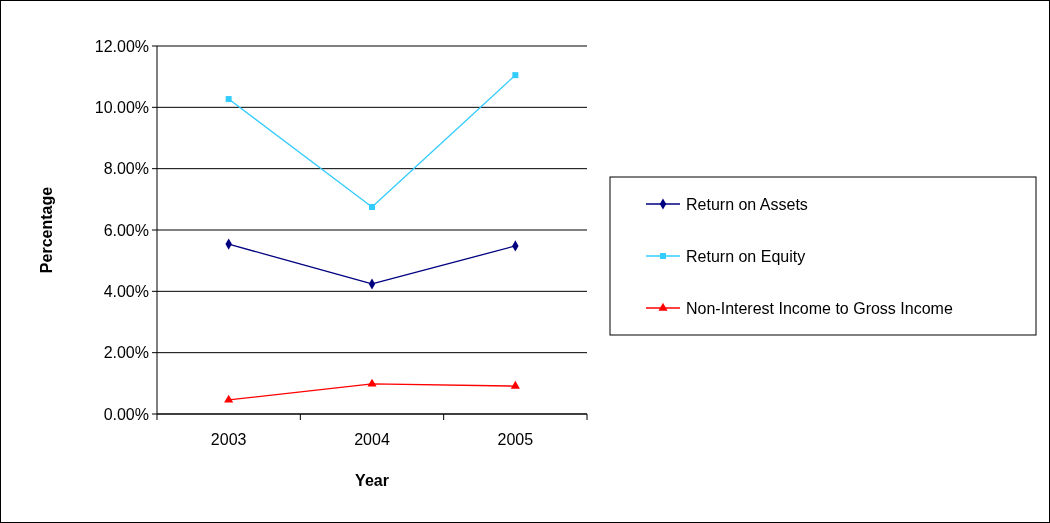 The image size is (1050, 523). Describe the element at coordinates (46, 230) in the screenshot. I see `y-axis-title: Percentage` at that location.